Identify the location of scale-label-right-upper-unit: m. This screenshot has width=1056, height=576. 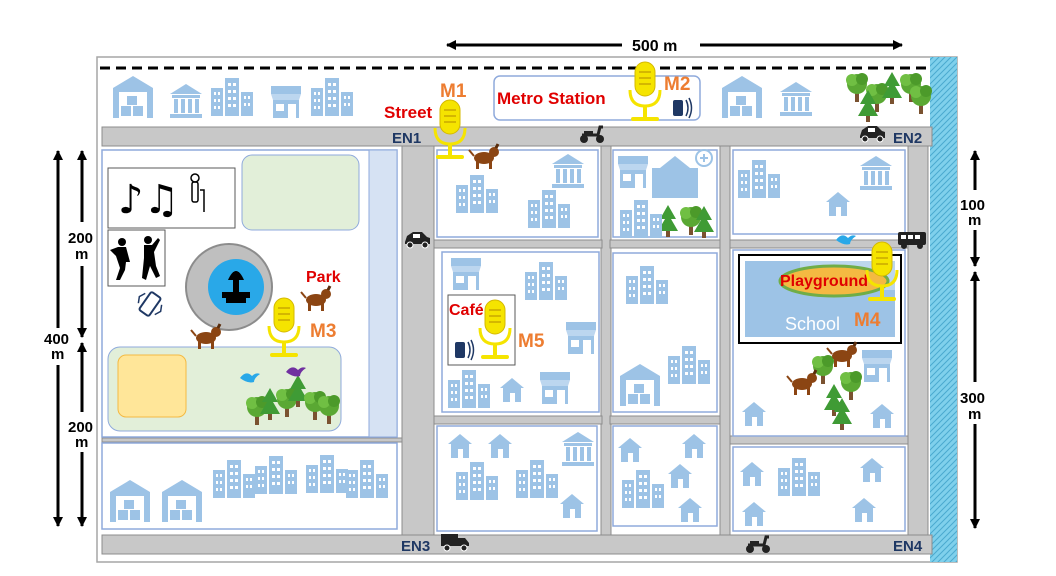
(974, 220).